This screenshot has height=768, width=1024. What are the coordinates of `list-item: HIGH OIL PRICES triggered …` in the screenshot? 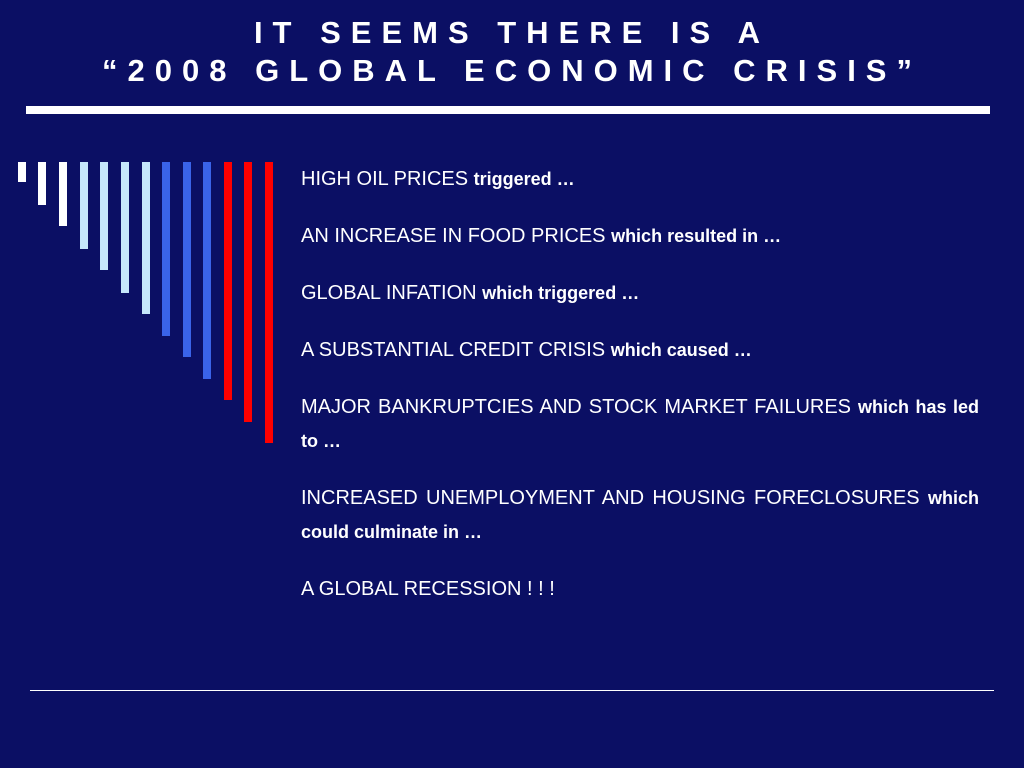 It's located at (438, 179).